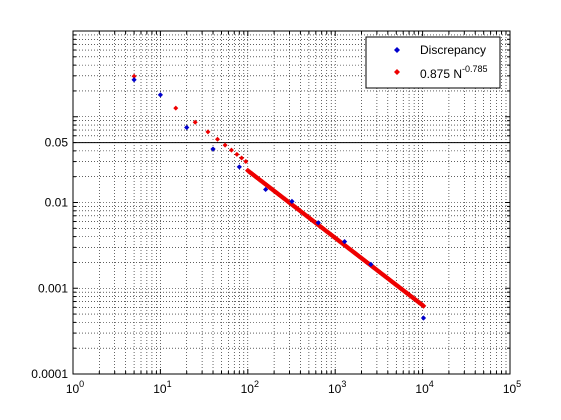 This screenshot has width=561, height=420. What do you see at coordinates (397, 72) in the screenshot?
I see `legend-marker-fit` at bounding box center [397, 72].